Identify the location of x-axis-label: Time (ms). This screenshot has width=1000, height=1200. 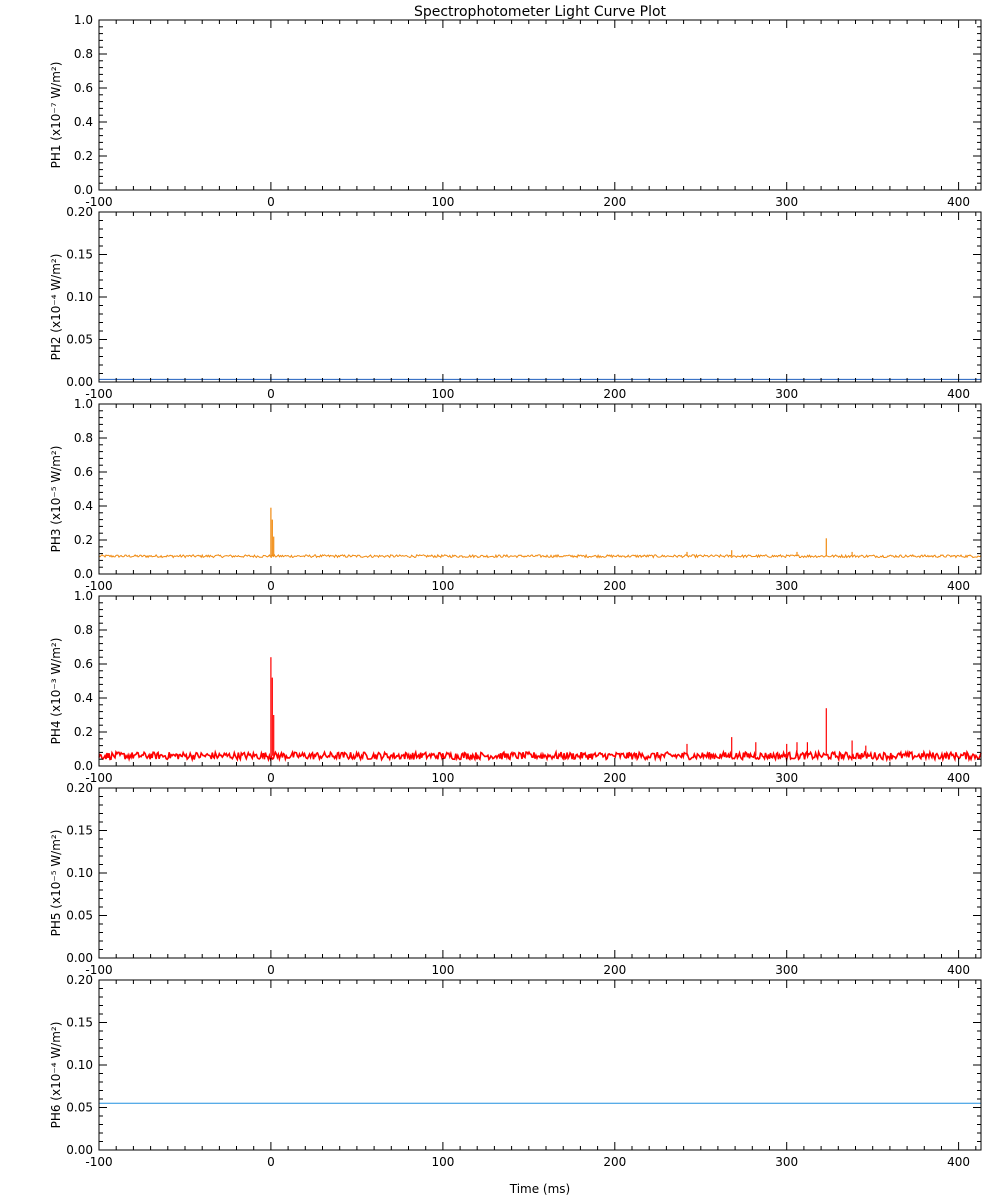
(540, 1189).